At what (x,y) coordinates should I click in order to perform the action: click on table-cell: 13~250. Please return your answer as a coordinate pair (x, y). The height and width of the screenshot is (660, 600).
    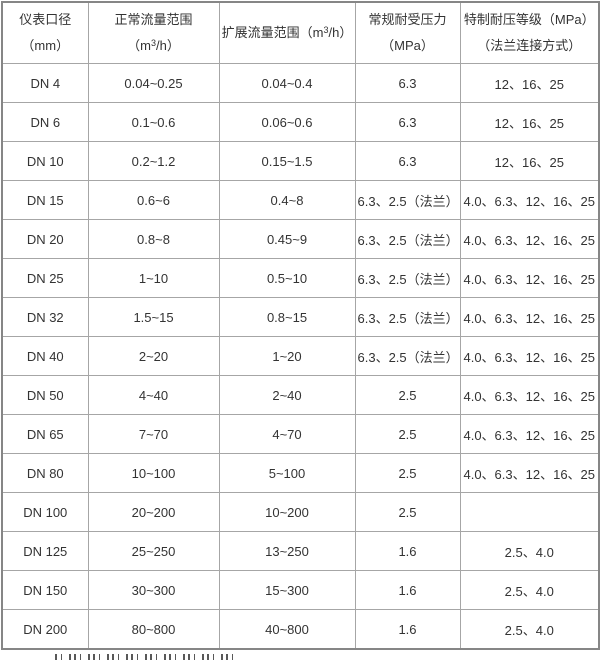
    Looking at the image, I should click on (287, 551).